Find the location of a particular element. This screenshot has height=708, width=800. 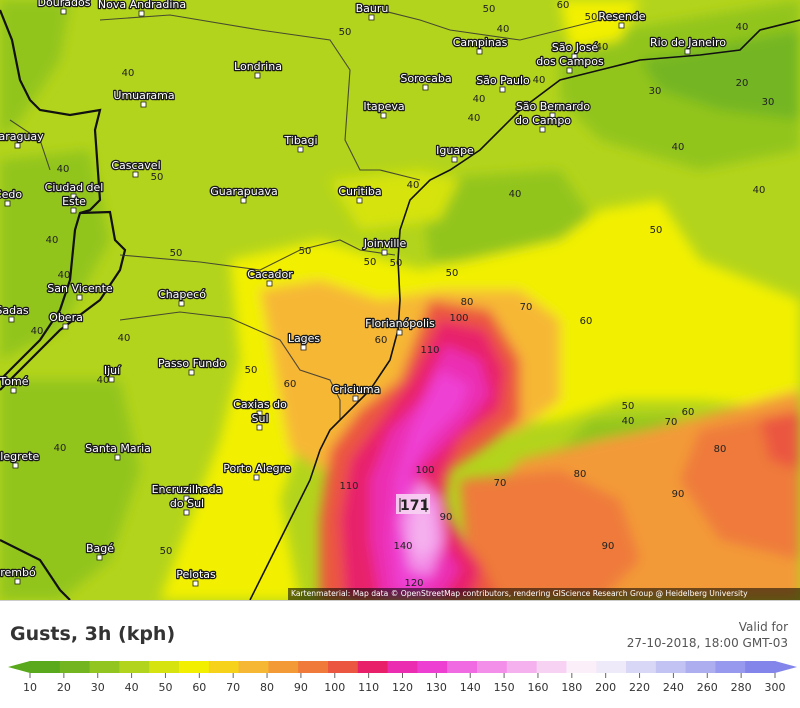

city-11: Umuarama is located at coordinates (144, 98).